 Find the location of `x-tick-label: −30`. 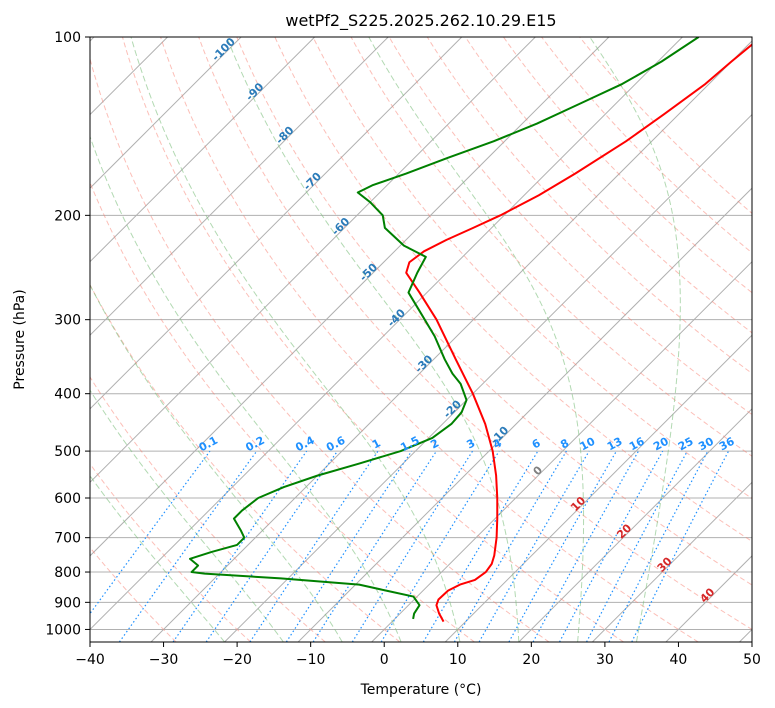

x-tick-label: −30 is located at coordinates (164, 660).